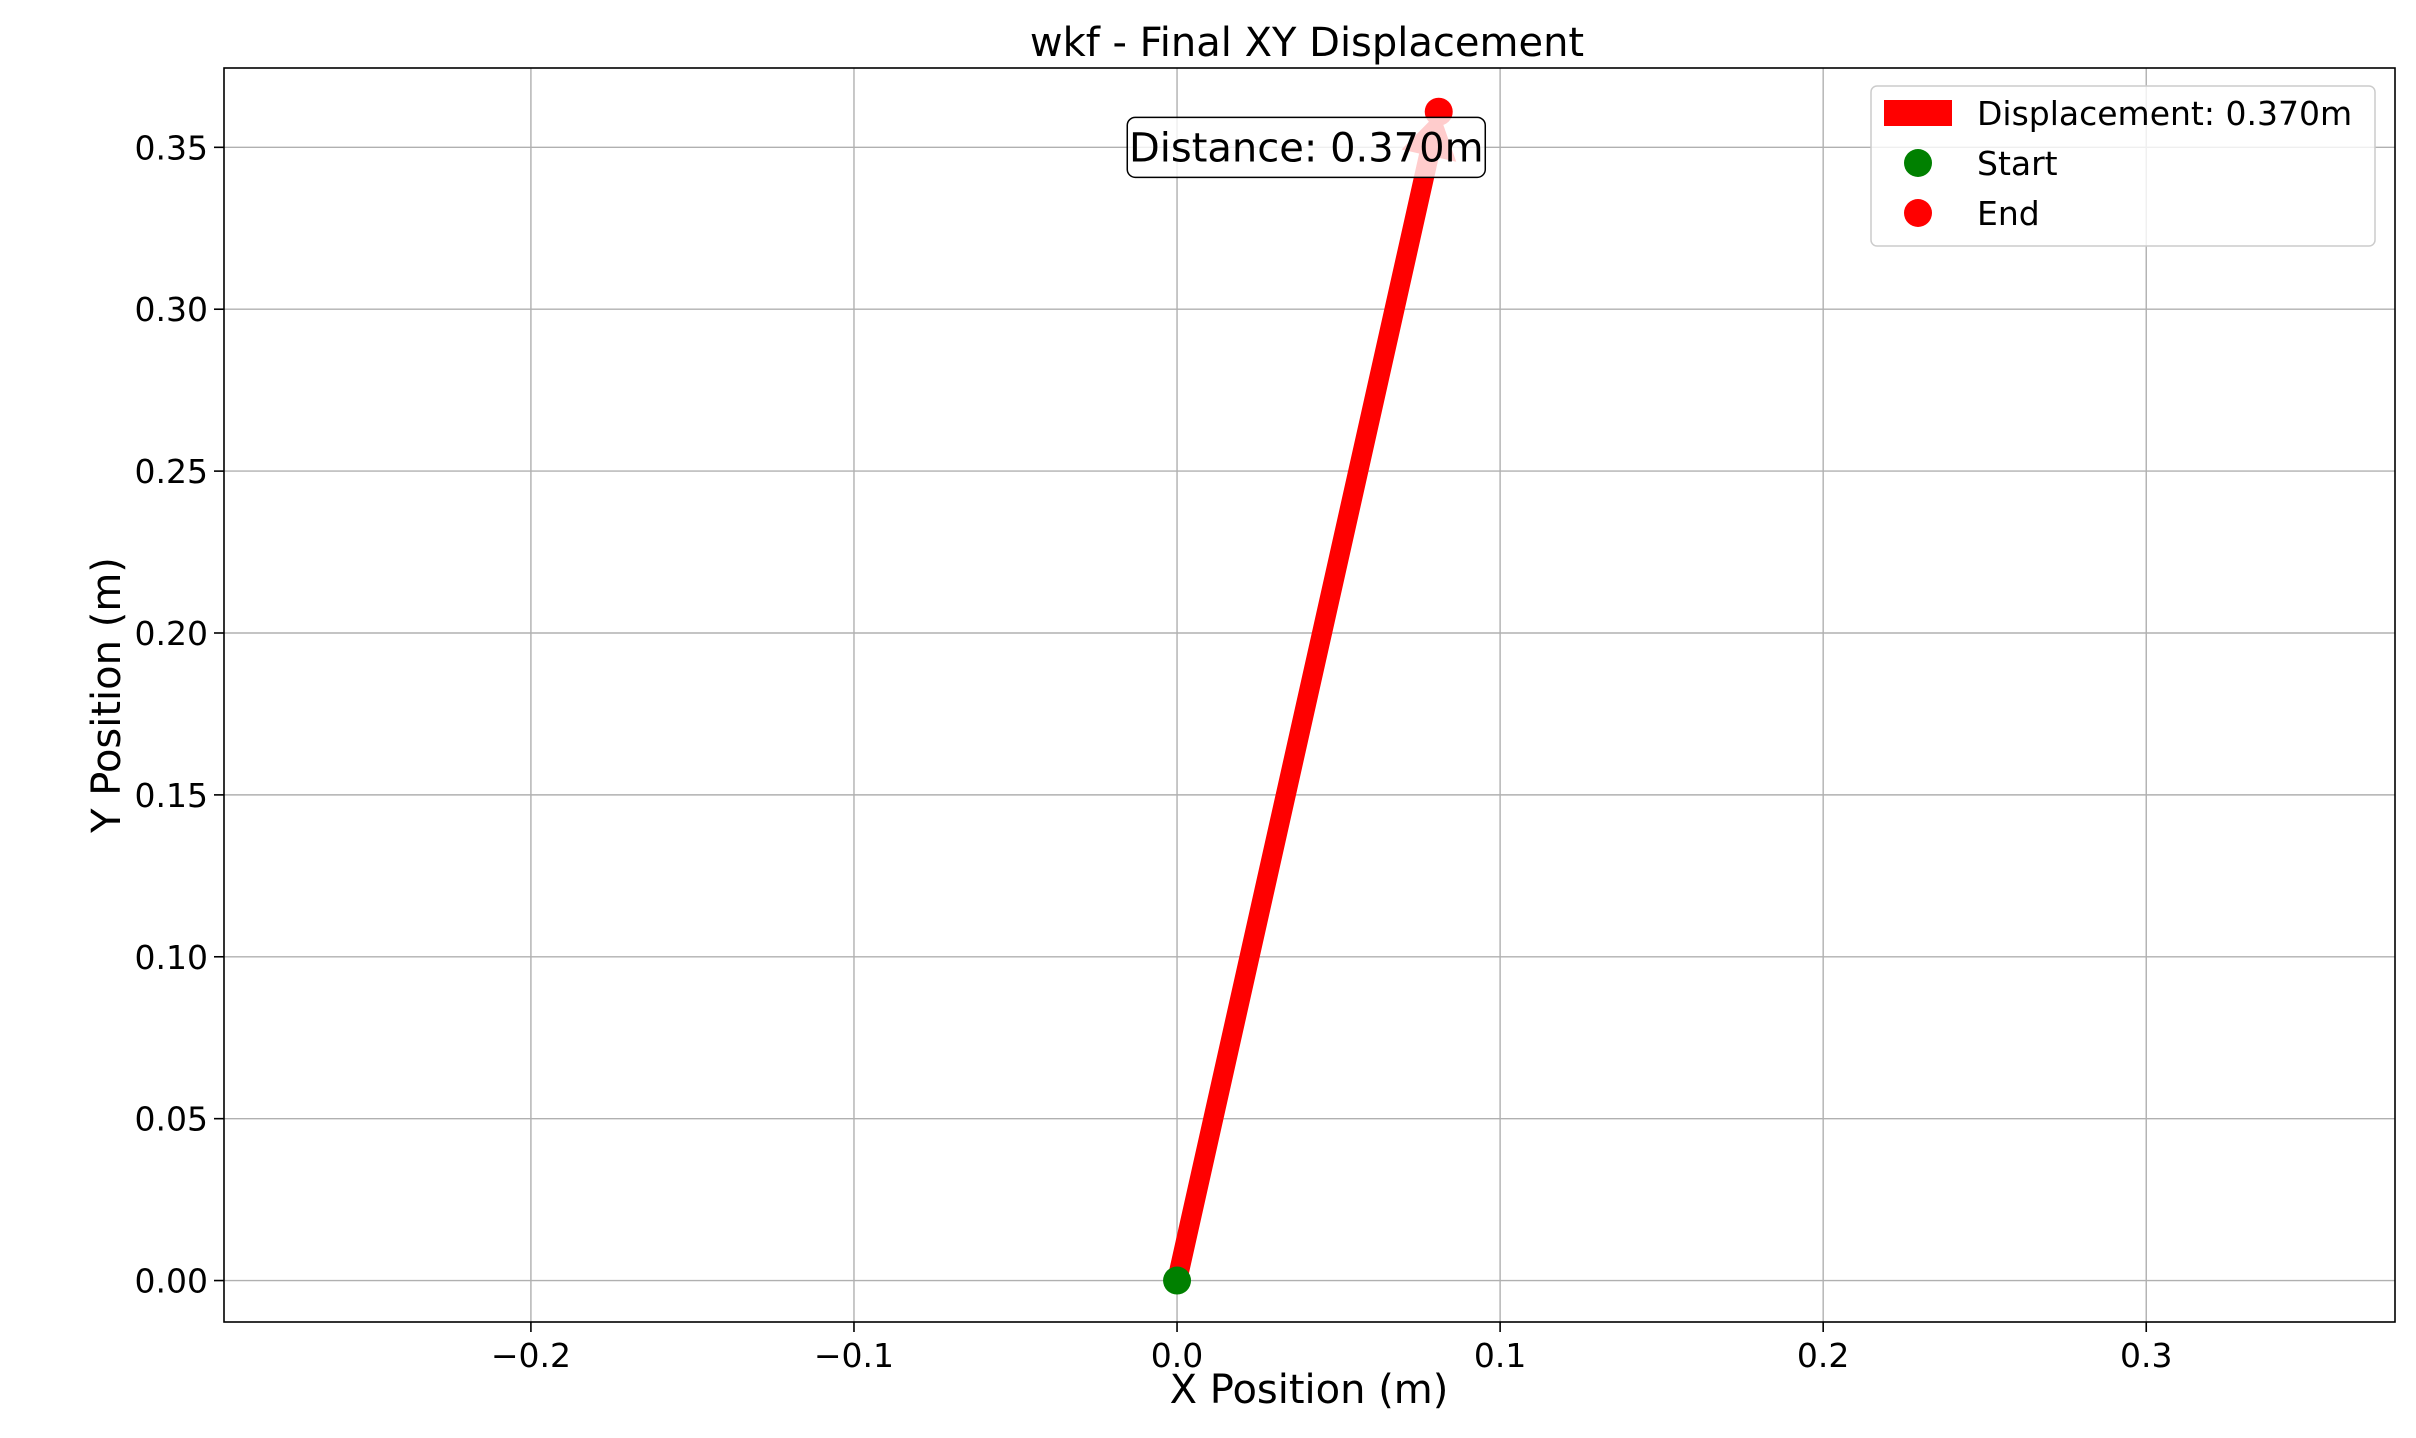 The image size is (2416, 1438). I want to click on y-axis-label: Y Position (m), so click(107, 695).